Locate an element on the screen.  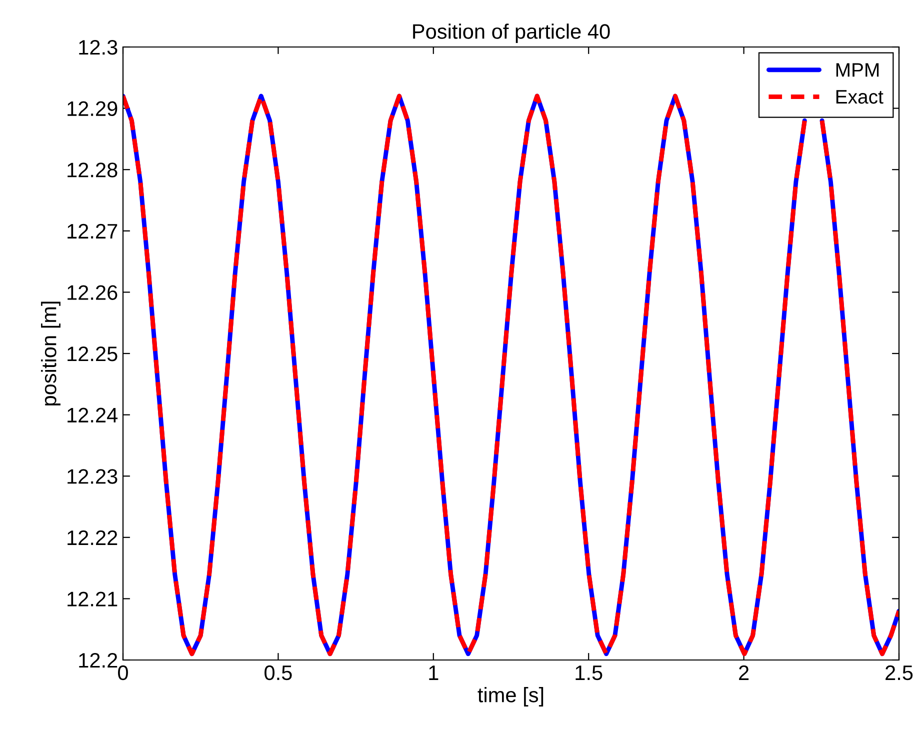
legend-label: MPM is located at coordinates (857, 70).